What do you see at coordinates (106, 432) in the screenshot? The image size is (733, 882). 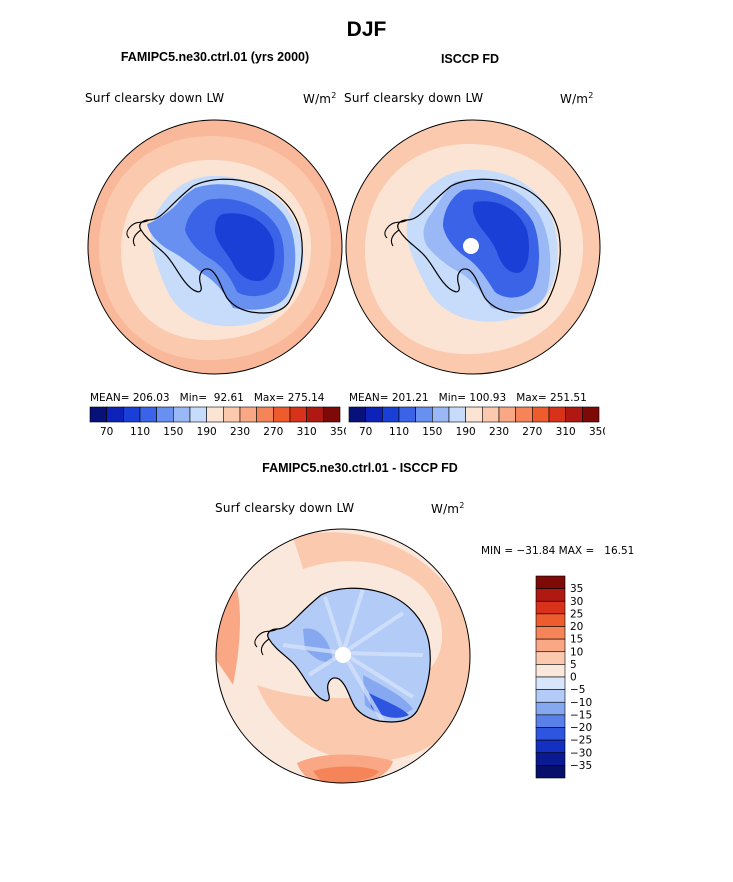 I see `panel-1-colorbar-tick-label-0: 70` at bounding box center [106, 432].